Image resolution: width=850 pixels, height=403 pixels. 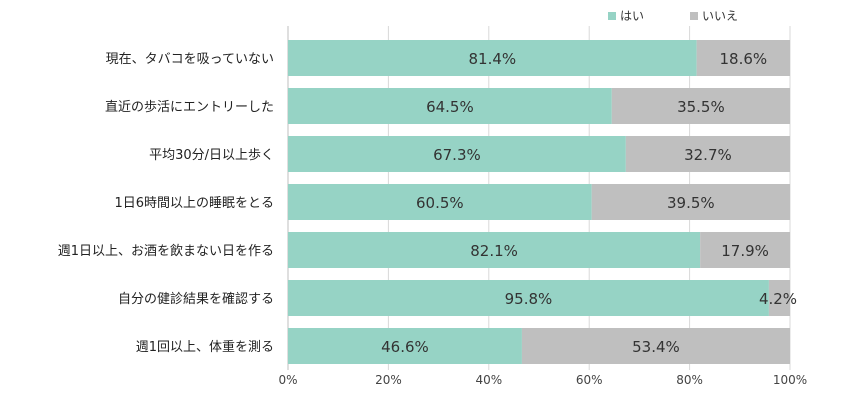 I want to click on legend-label: いいえ, so click(x=720, y=16).